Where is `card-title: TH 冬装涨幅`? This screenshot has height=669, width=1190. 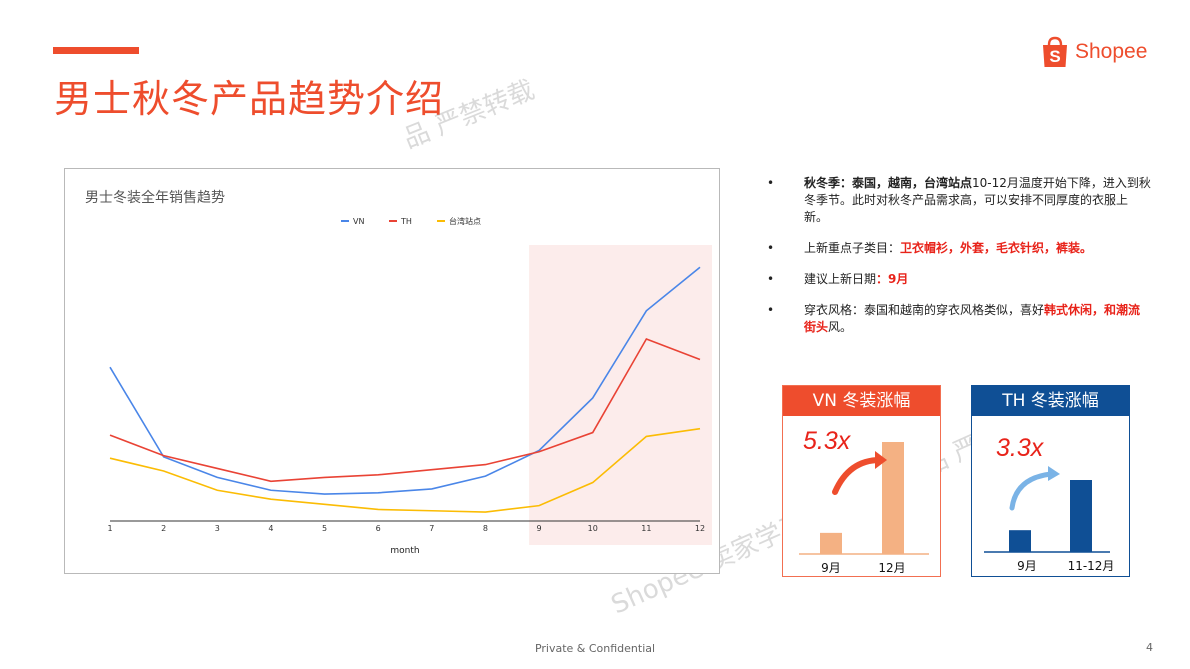
card-title: TH 冬装涨幅 is located at coordinates (1050, 401).